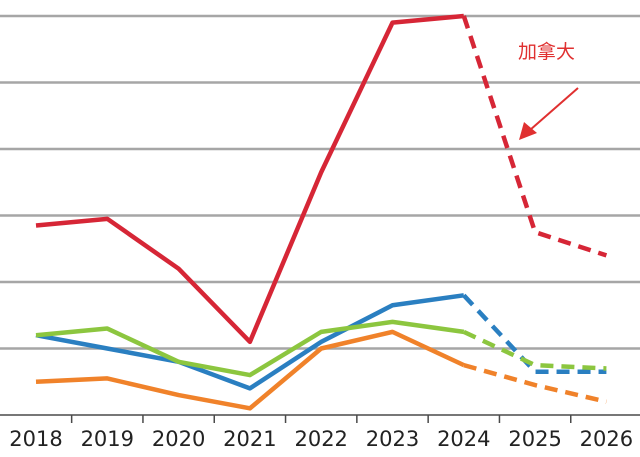 The image size is (640, 457). I want to click on annotation-layer: 加拿大, so click(548, 90).